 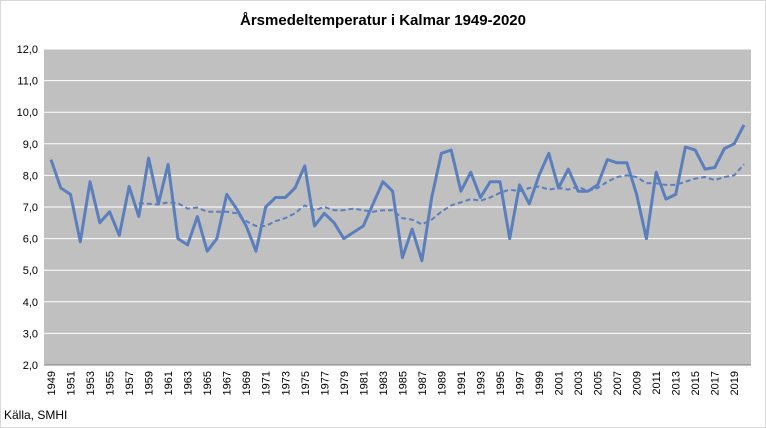 I want to click on y-tick-label: 9,0, so click(x=30, y=145).